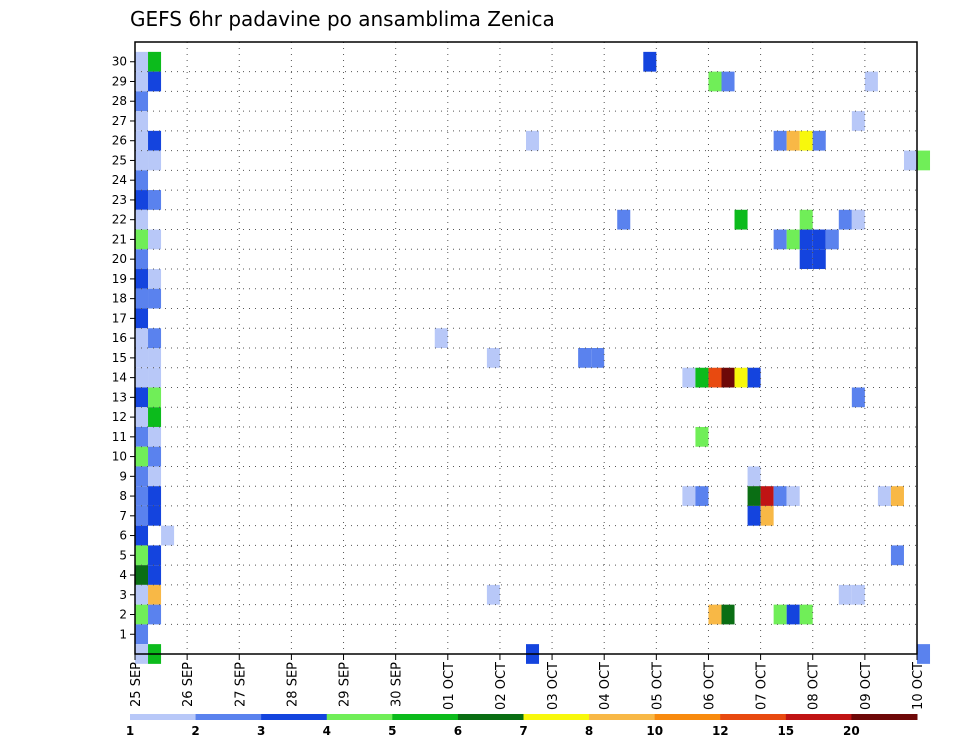 Image resolution: width=960 pixels, height=742 pixels. Describe the element at coordinates (657, 686) in the screenshot. I see `x-tick-label: 05 OCT` at that location.